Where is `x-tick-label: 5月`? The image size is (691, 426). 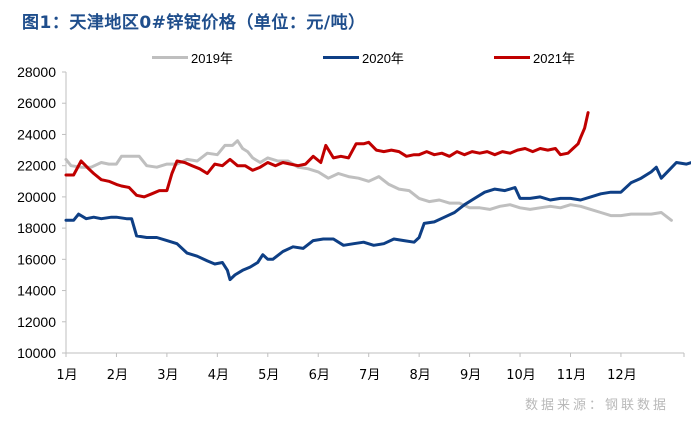 x-tick-label: 5月 is located at coordinates (268, 375).